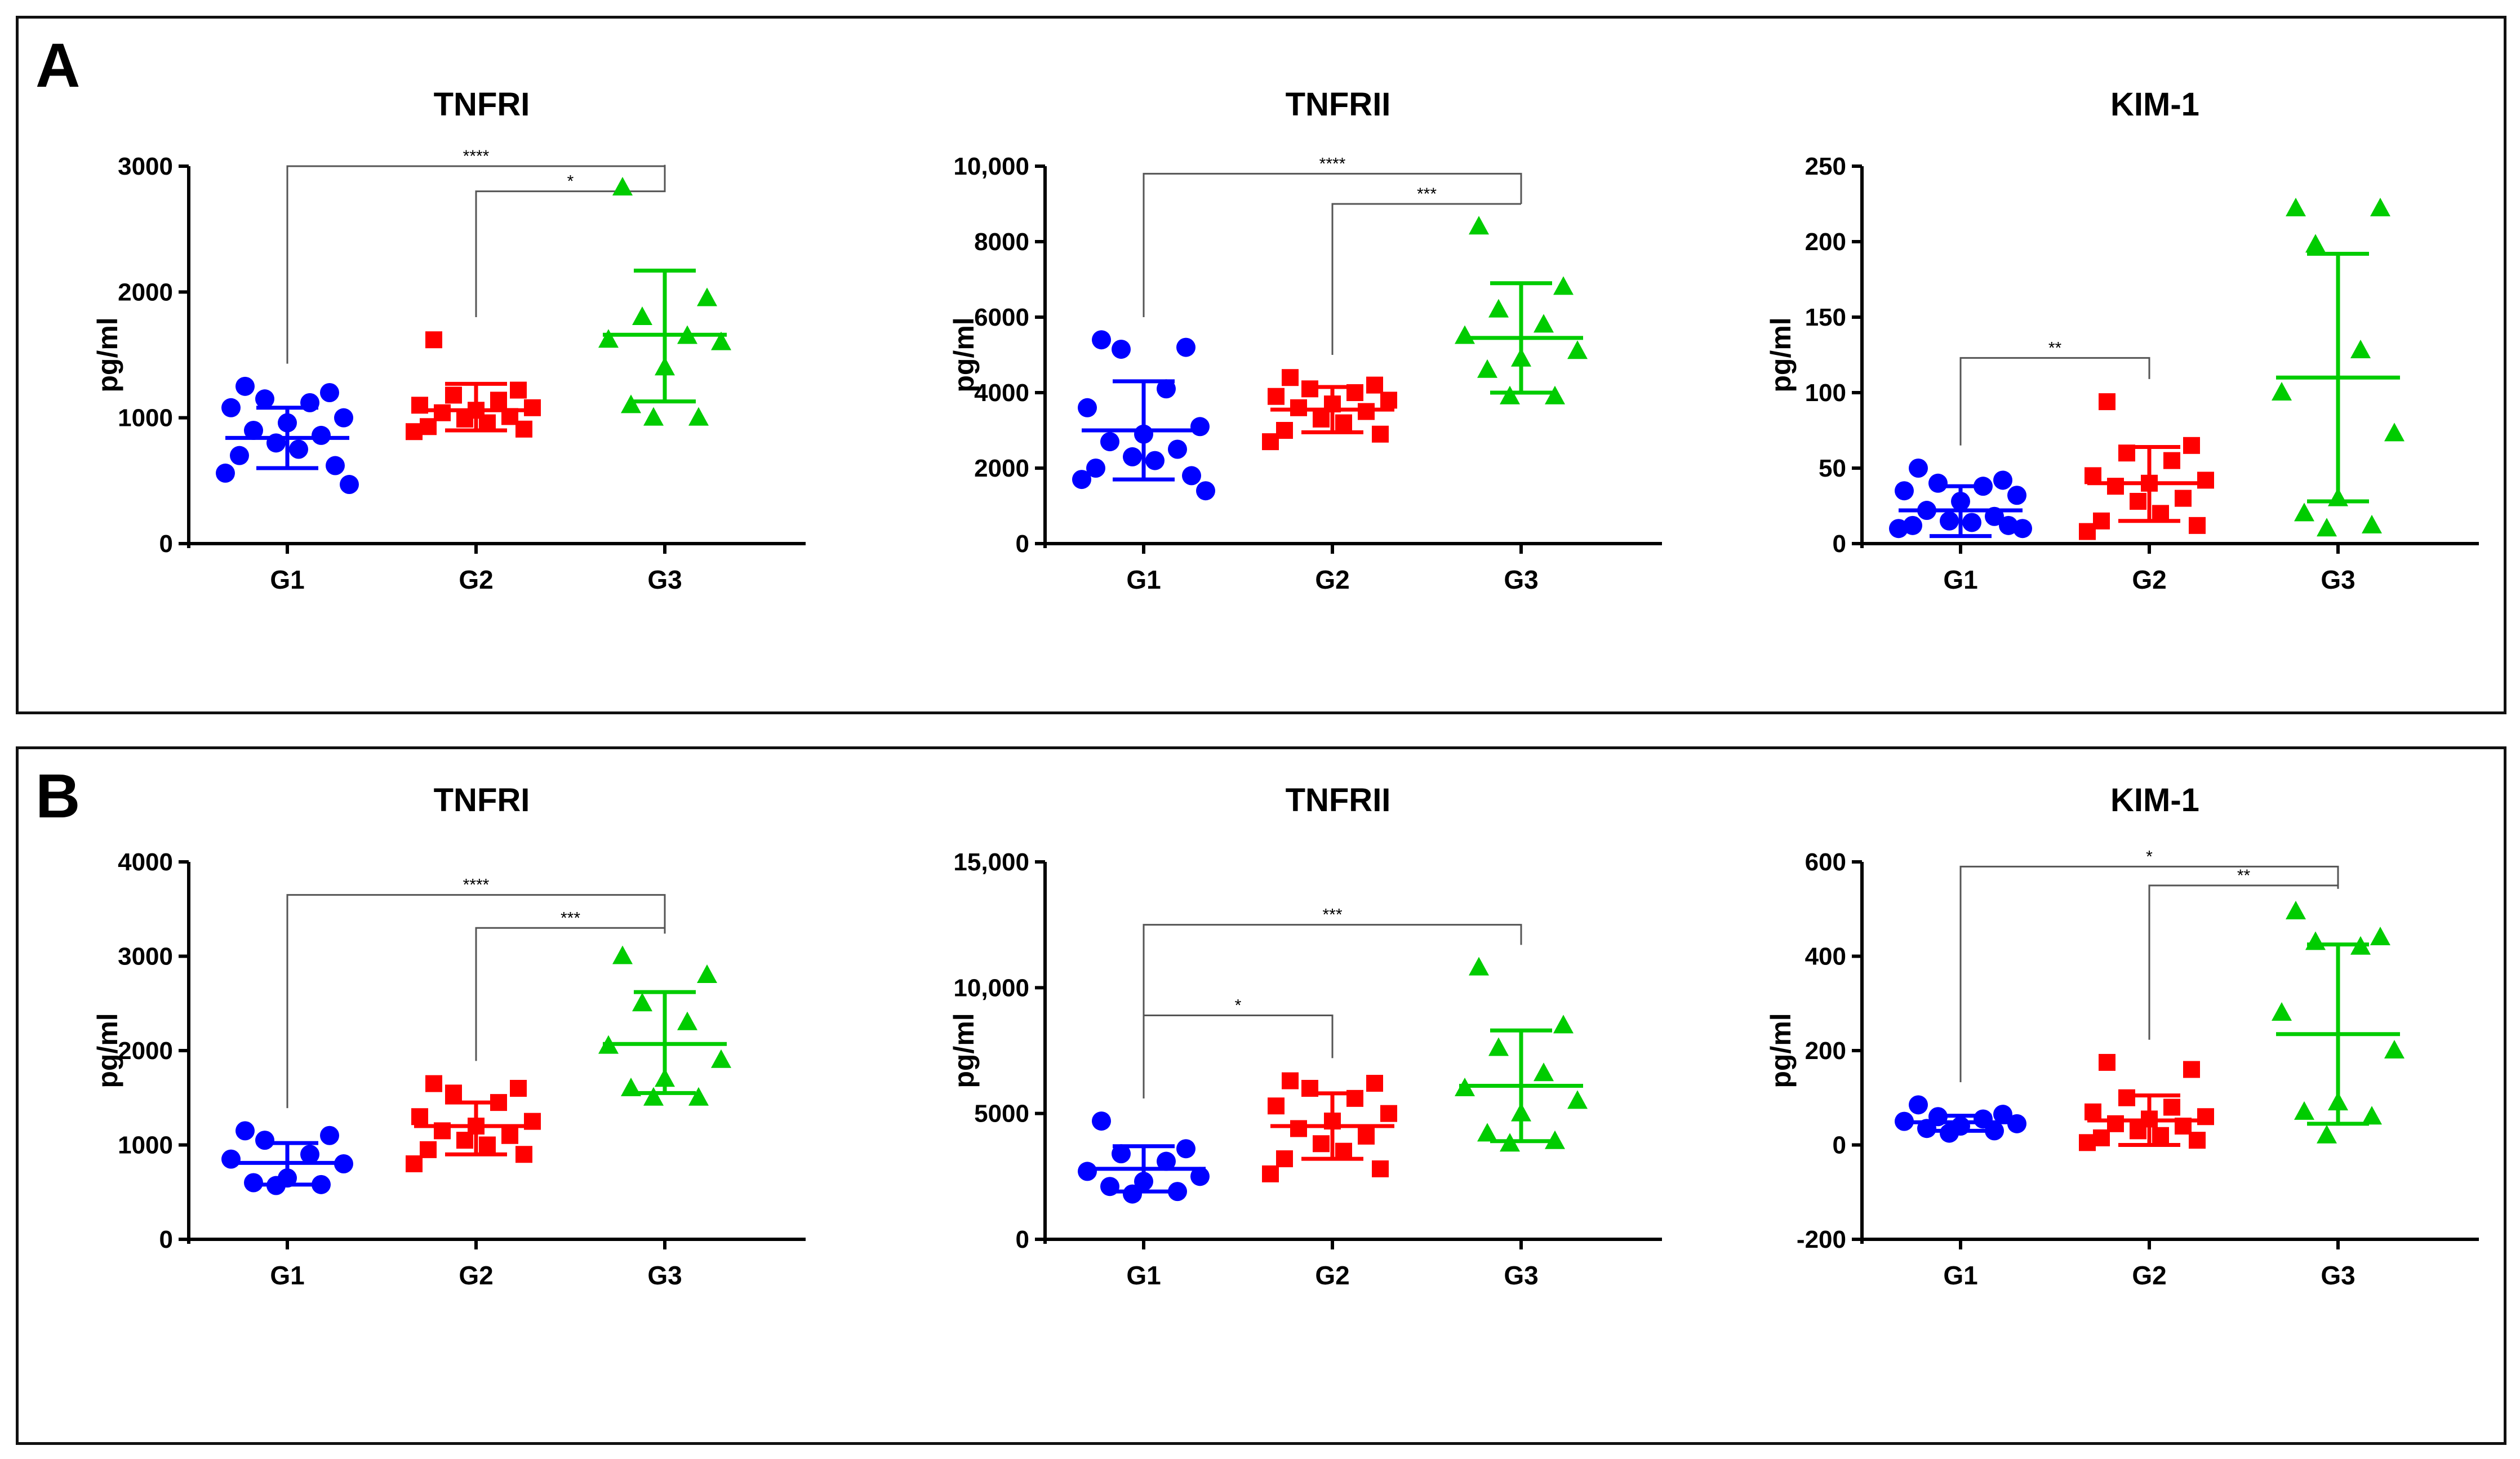 Image resolution: width=2520 pixels, height=1459 pixels. I want to click on y-tick-label: 1000, so click(145, 1145).